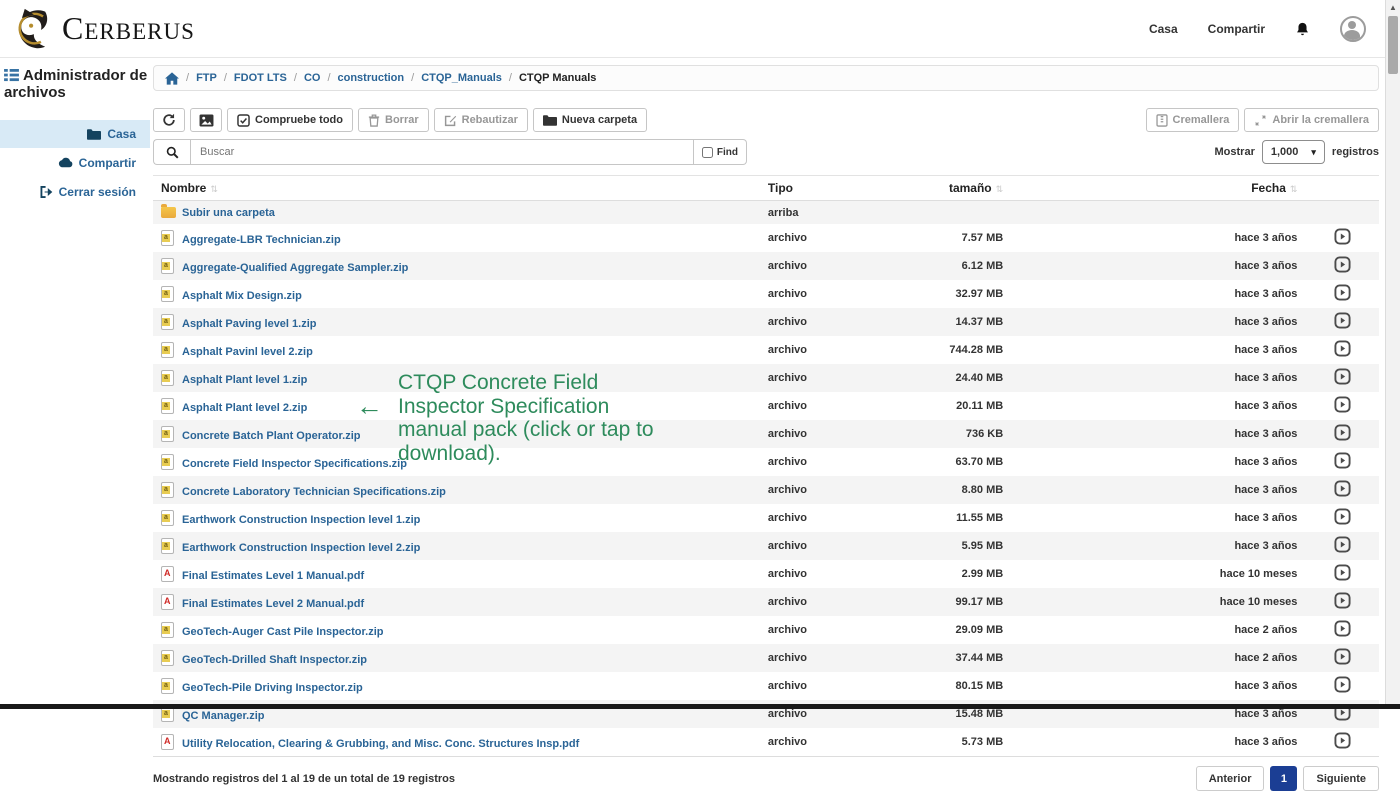  I want to click on notifications-bell-icon, so click(1302, 29).